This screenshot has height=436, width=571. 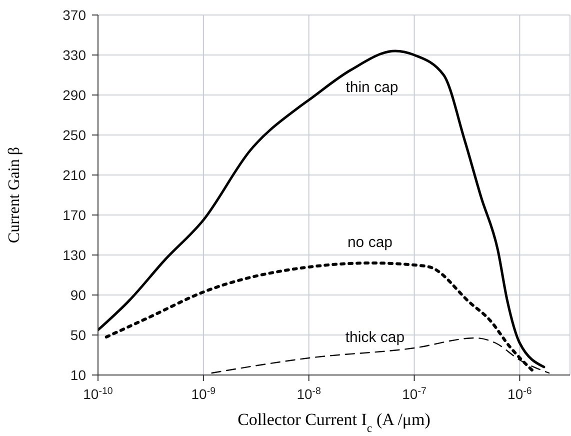 I want to click on y-axis-title: Current Gain β, so click(x=14, y=195).